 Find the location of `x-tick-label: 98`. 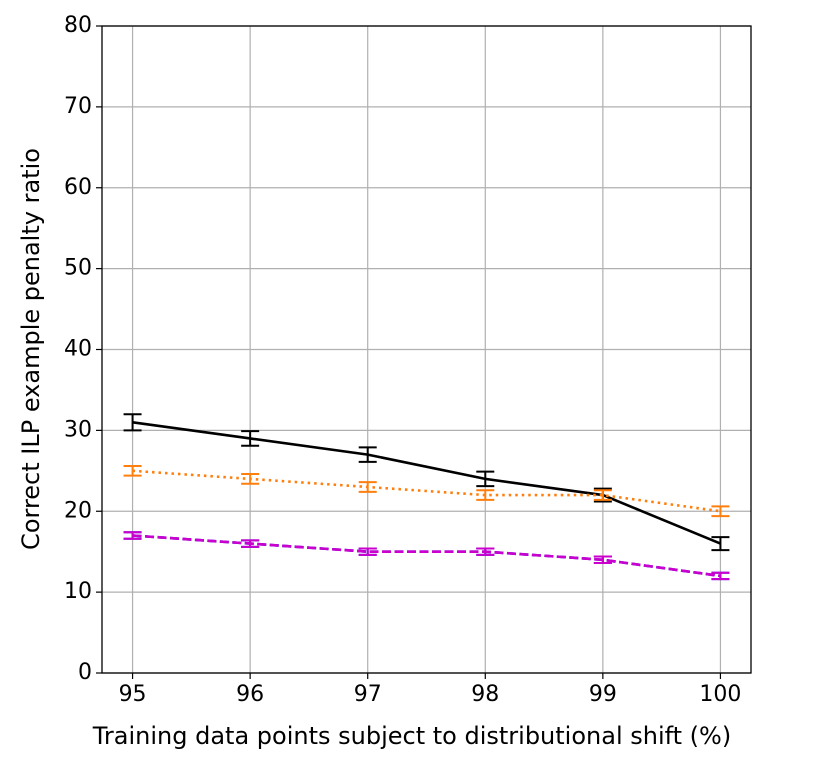

x-tick-label: 98 is located at coordinates (485, 694).